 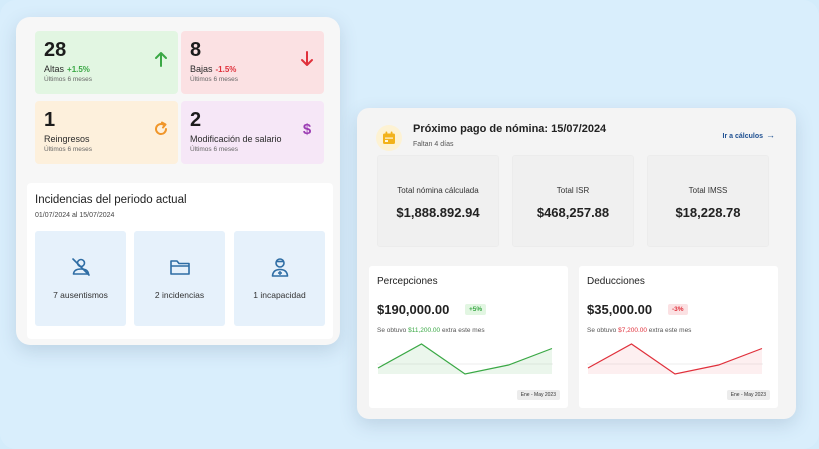 I want to click on link-label: Ir a cálculos, so click(x=742, y=136).